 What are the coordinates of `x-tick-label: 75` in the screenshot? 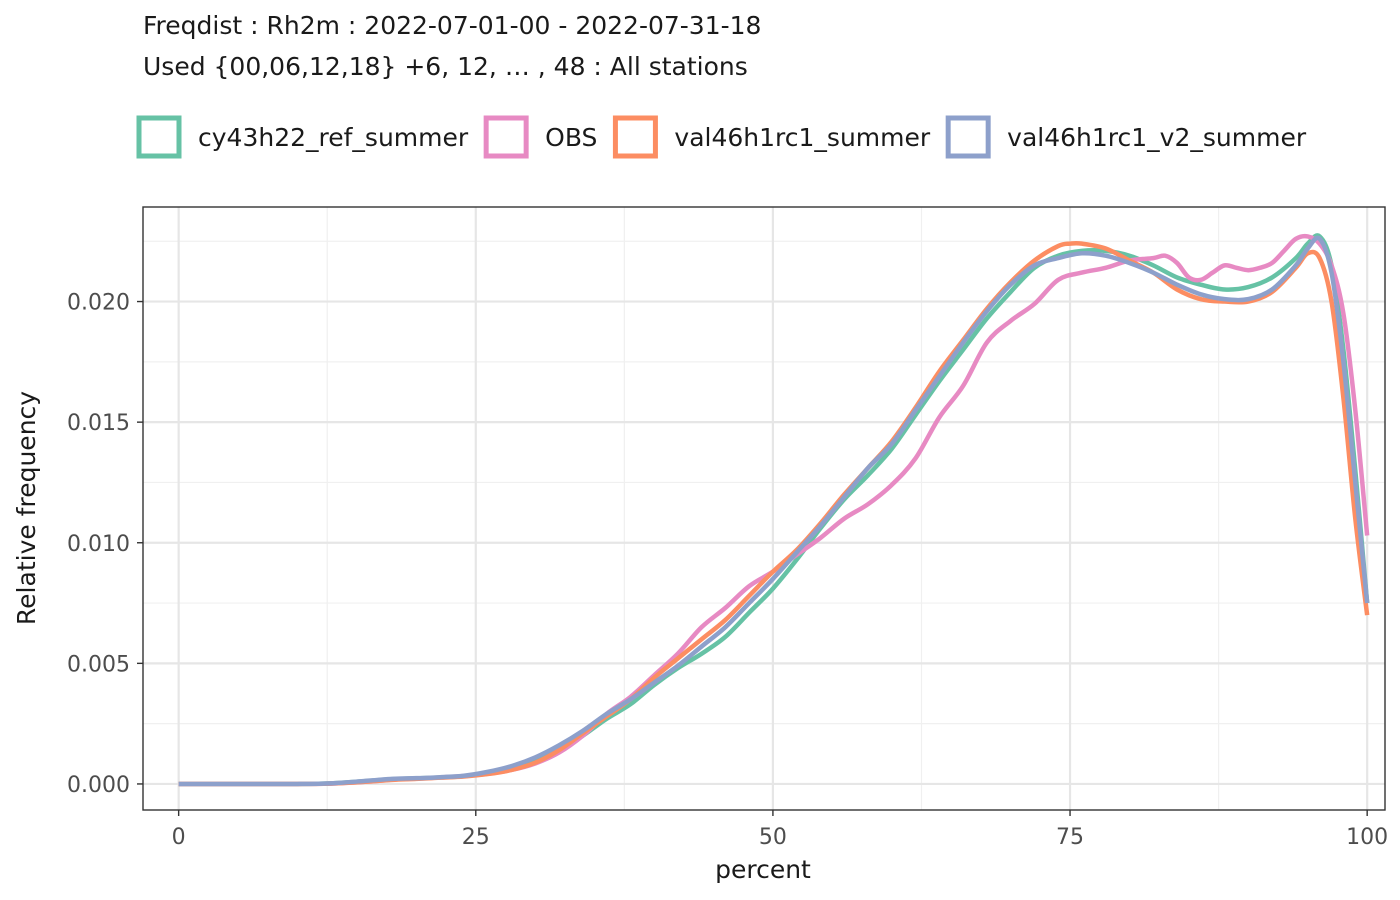 It's located at (1070, 837).